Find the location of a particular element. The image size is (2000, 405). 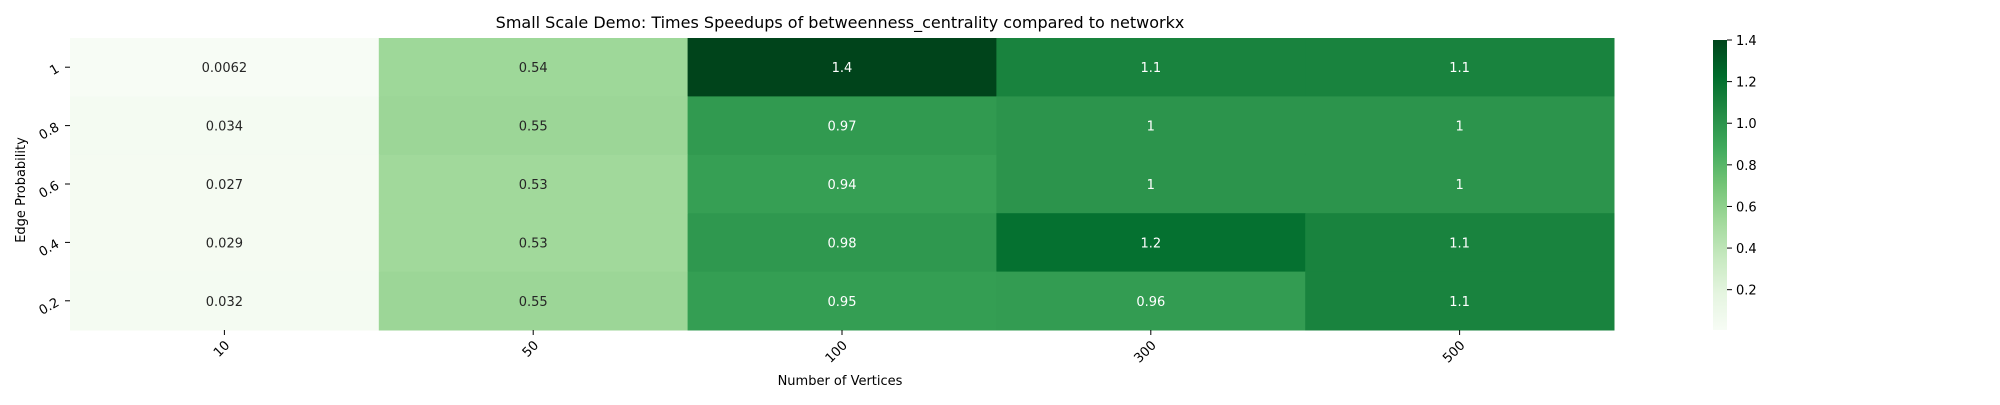

cell-value-label: 0.95 is located at coordinates (842, 302).